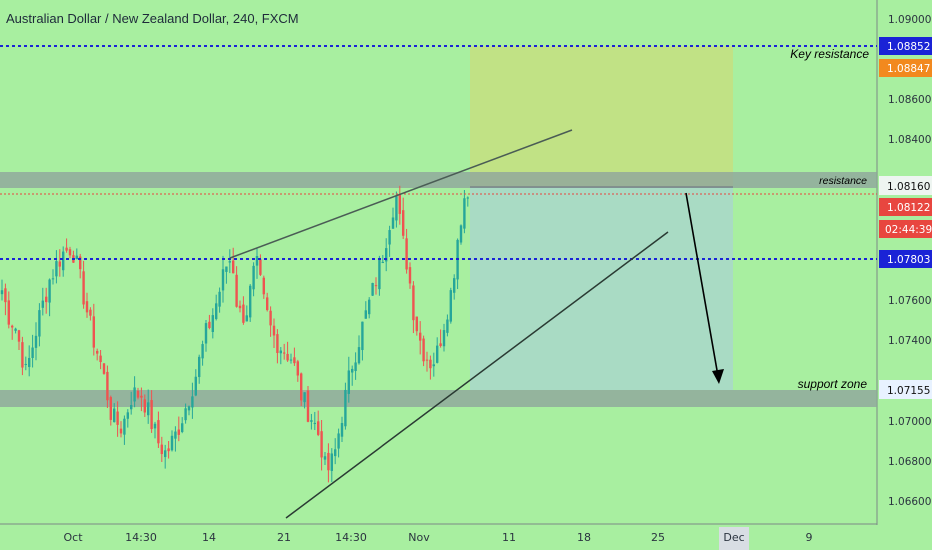 This screenshot has width=932, height=550. Describe the element at coordinates (909, 20) in the screenshot. I see `price-tick: 1.09000` at that location.